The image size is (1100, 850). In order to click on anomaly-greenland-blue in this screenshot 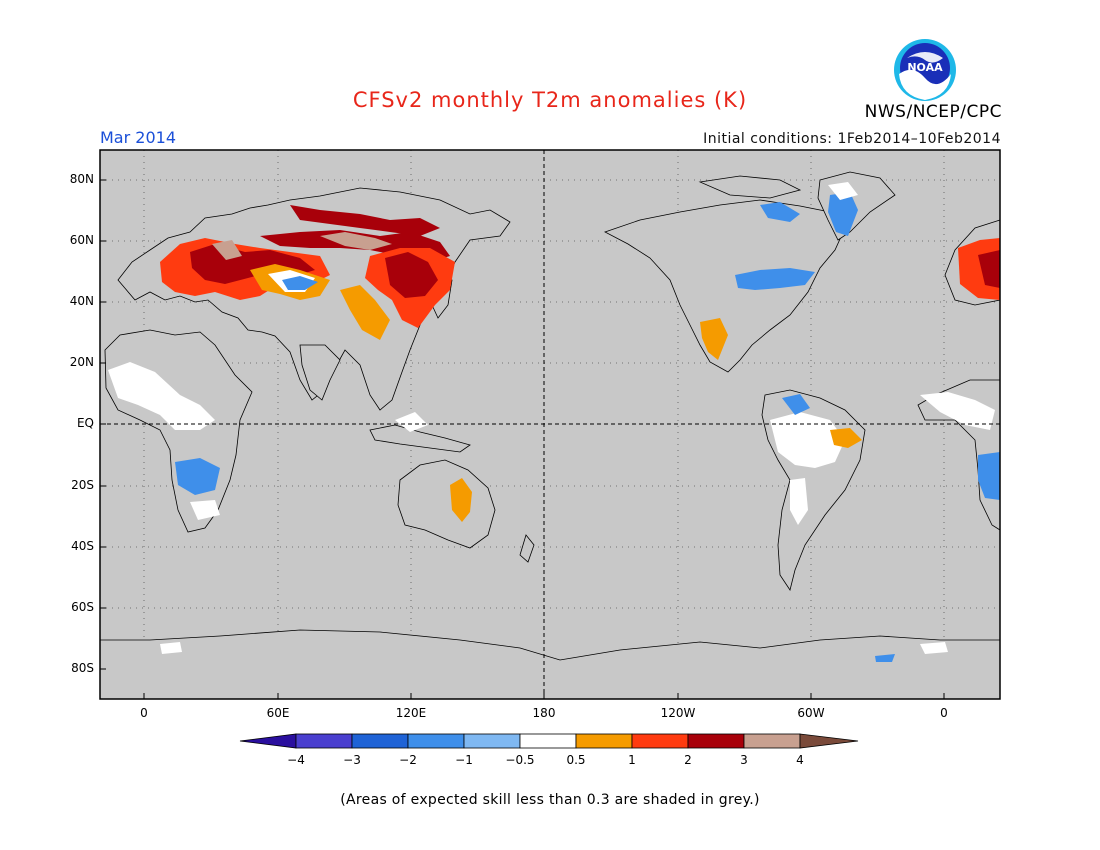, I will do `click(843, 214)`.